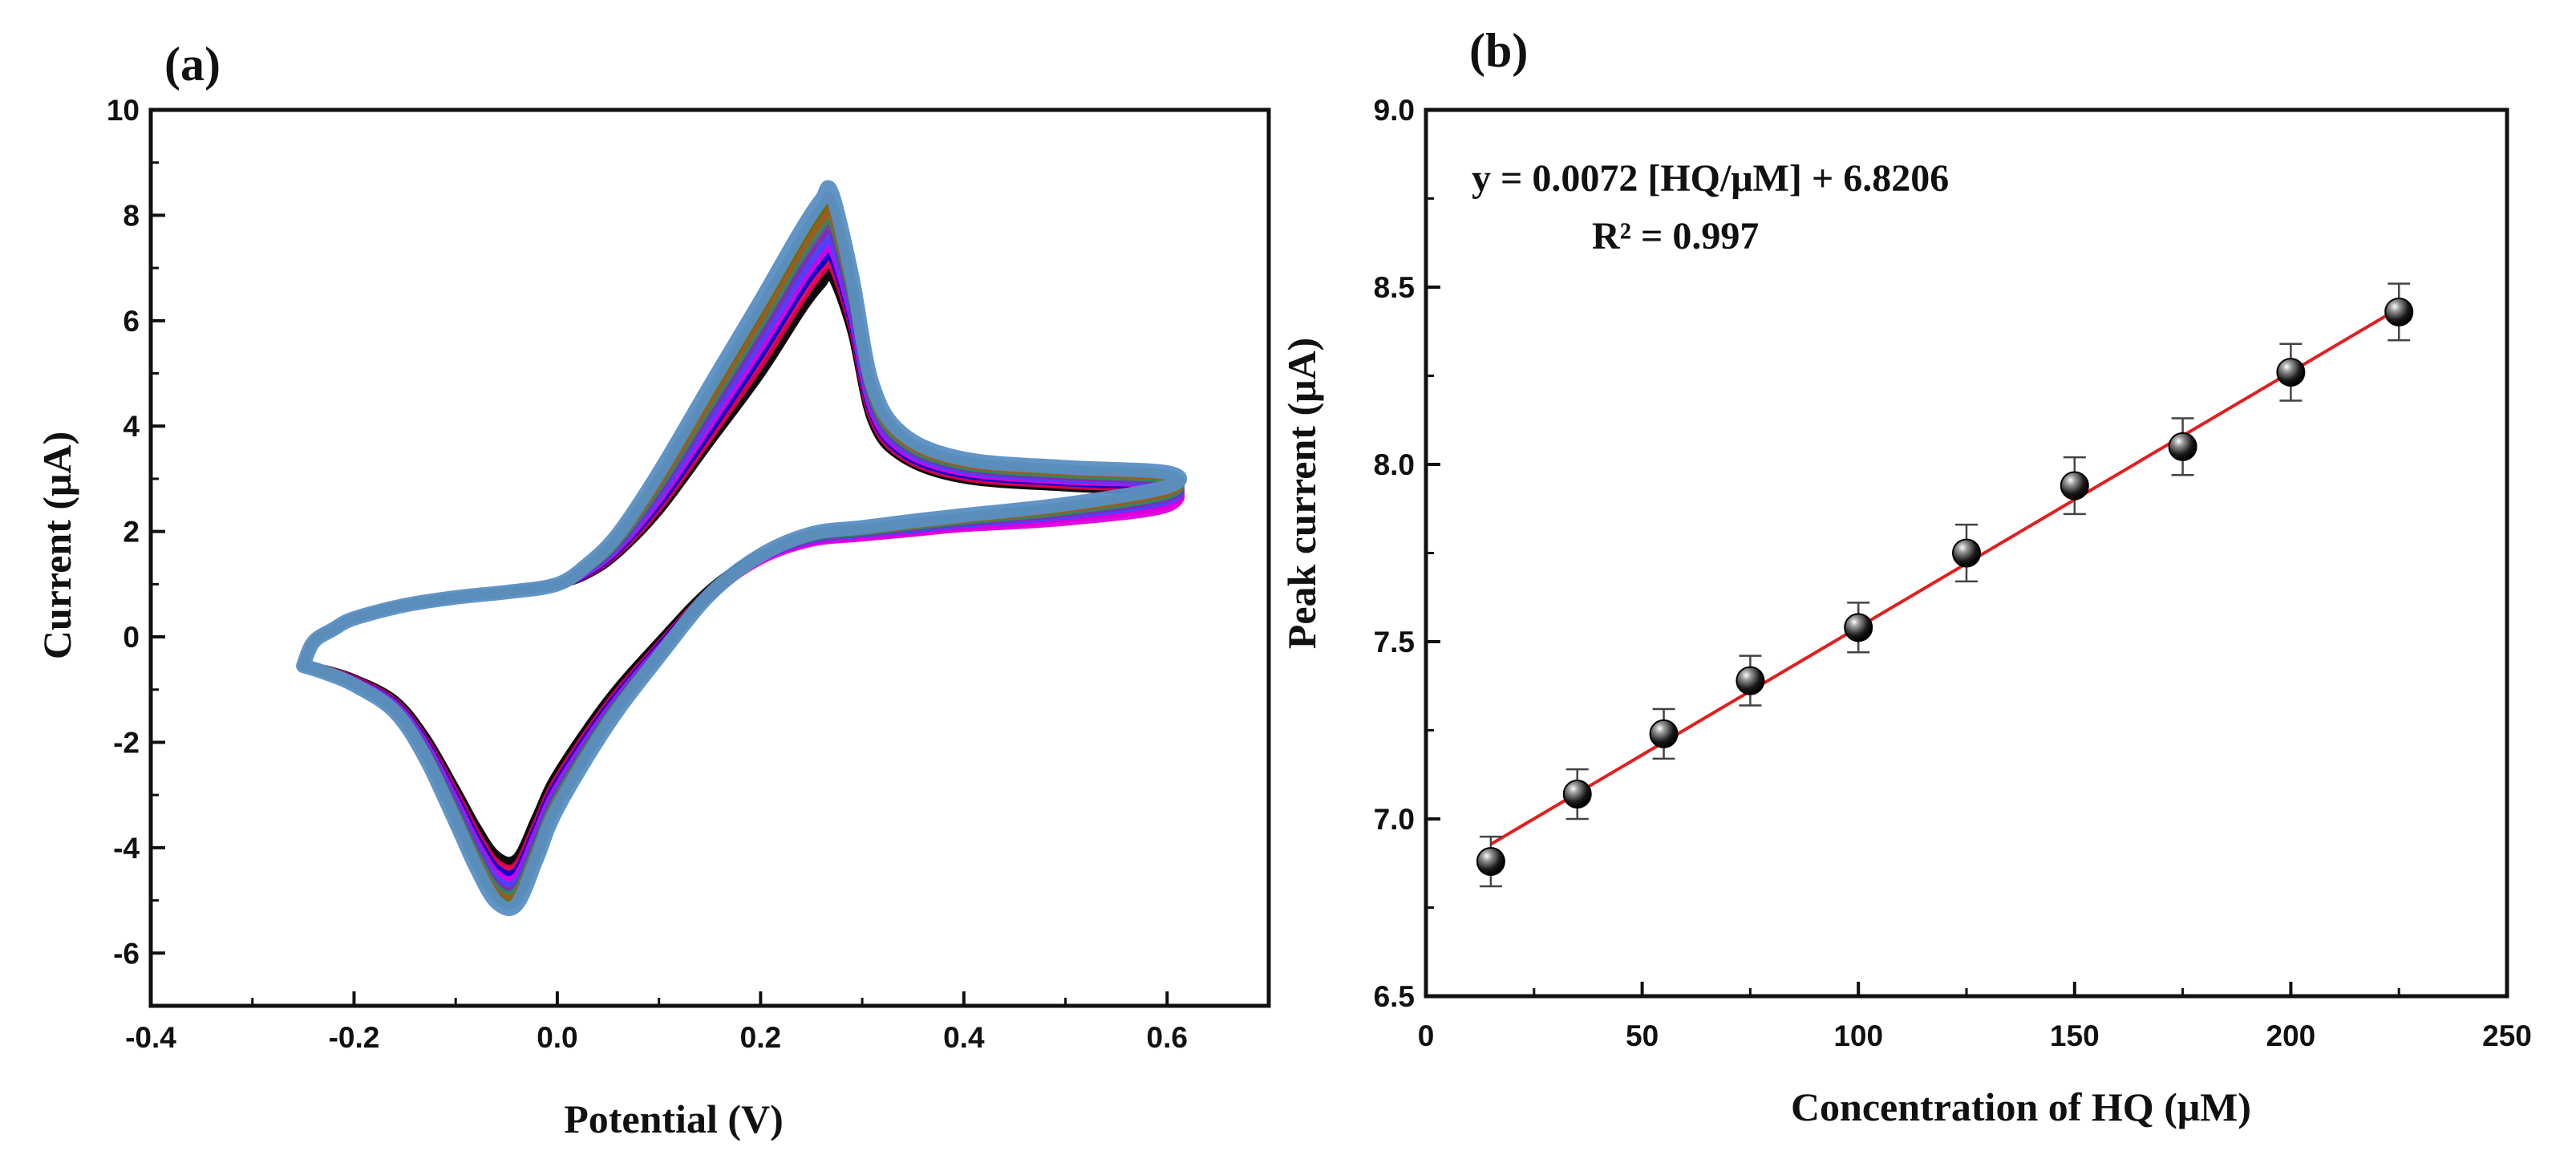 This screenshot has width=2576, height=1155. I want to click on y-axis-b: 6.5 7.0 7.5 8.0 8.5 9.0, so click(1407, 553).